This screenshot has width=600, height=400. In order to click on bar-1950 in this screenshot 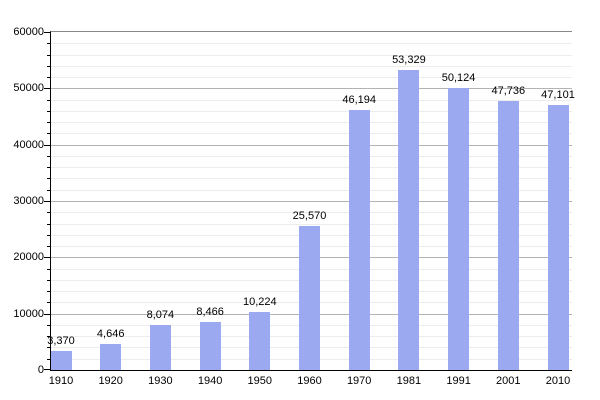, I will do `click(260, 341)`.